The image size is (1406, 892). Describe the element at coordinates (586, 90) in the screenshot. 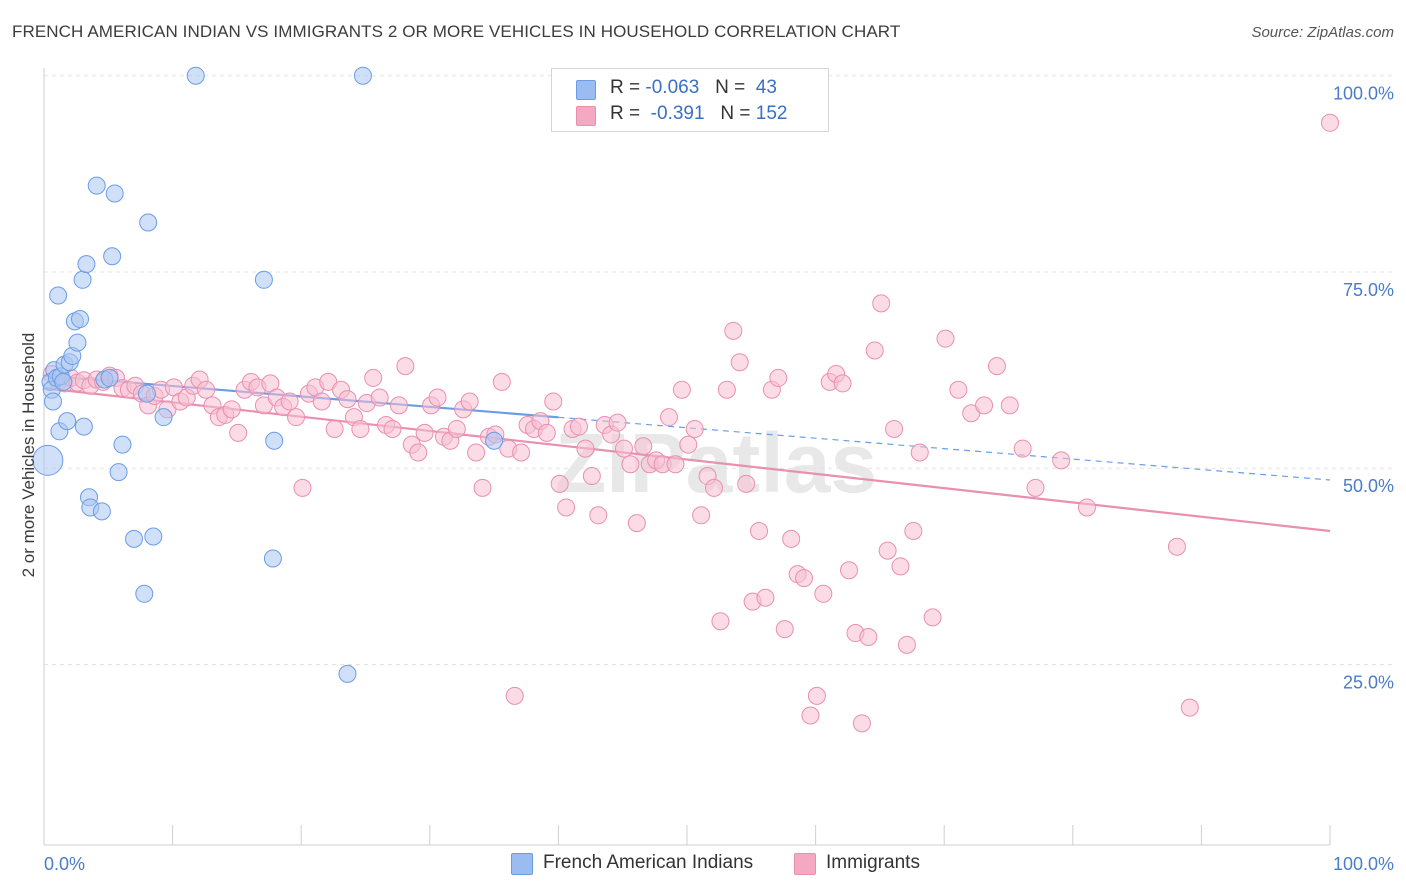

I see `legend-swatch-blue` at that location.